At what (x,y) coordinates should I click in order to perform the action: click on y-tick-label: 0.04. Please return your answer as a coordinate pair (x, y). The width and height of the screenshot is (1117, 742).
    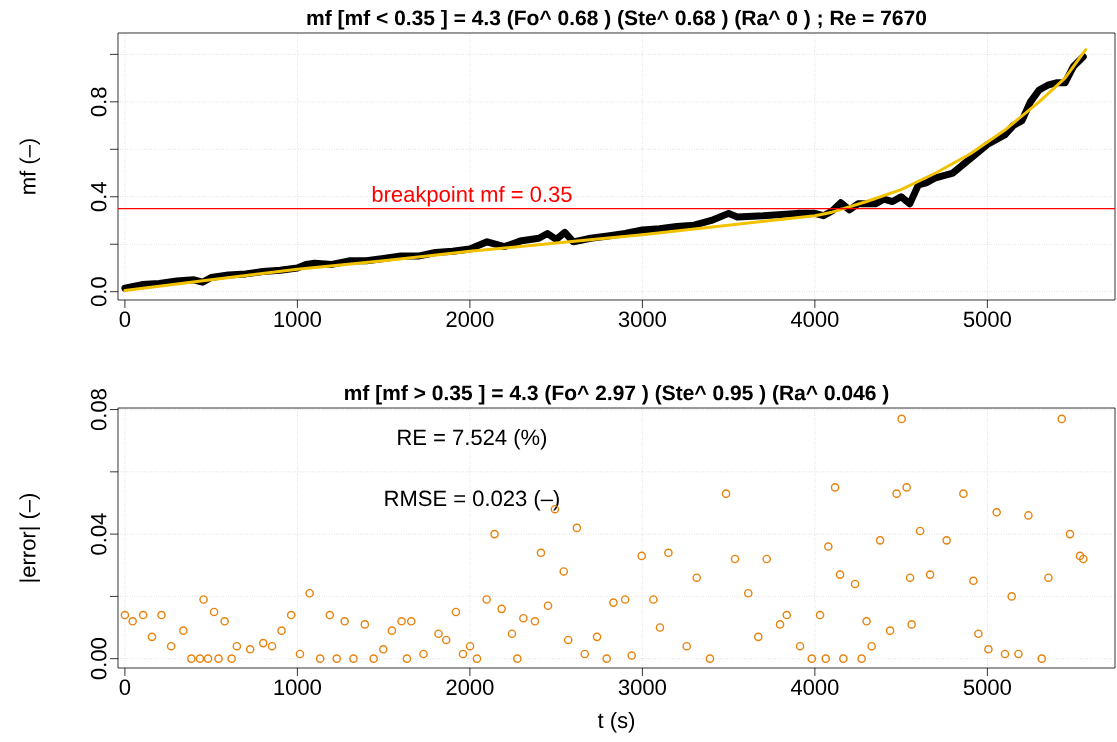
    Looking at the image, I should click on (98, 534).